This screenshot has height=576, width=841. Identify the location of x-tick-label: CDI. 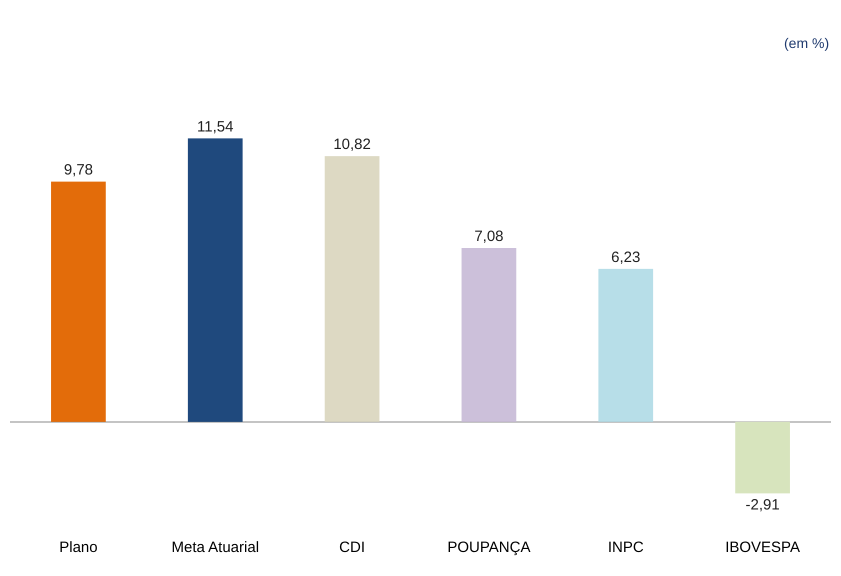
(352, 547).